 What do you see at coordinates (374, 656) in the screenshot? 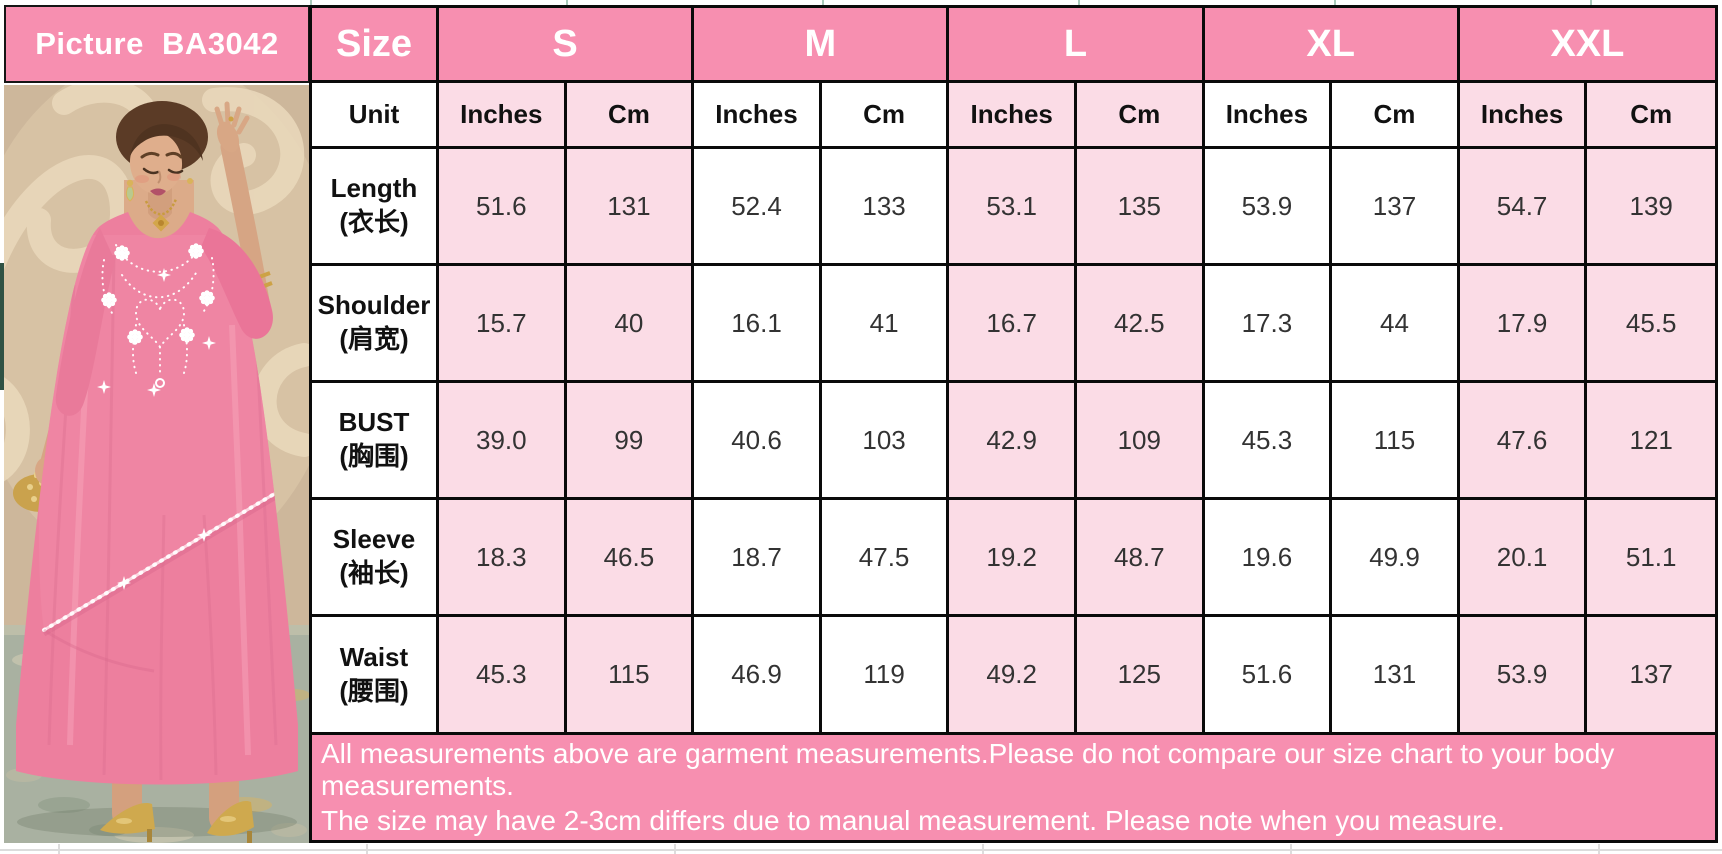
I see `row-name: Waist` at bounding box center [374, 656].